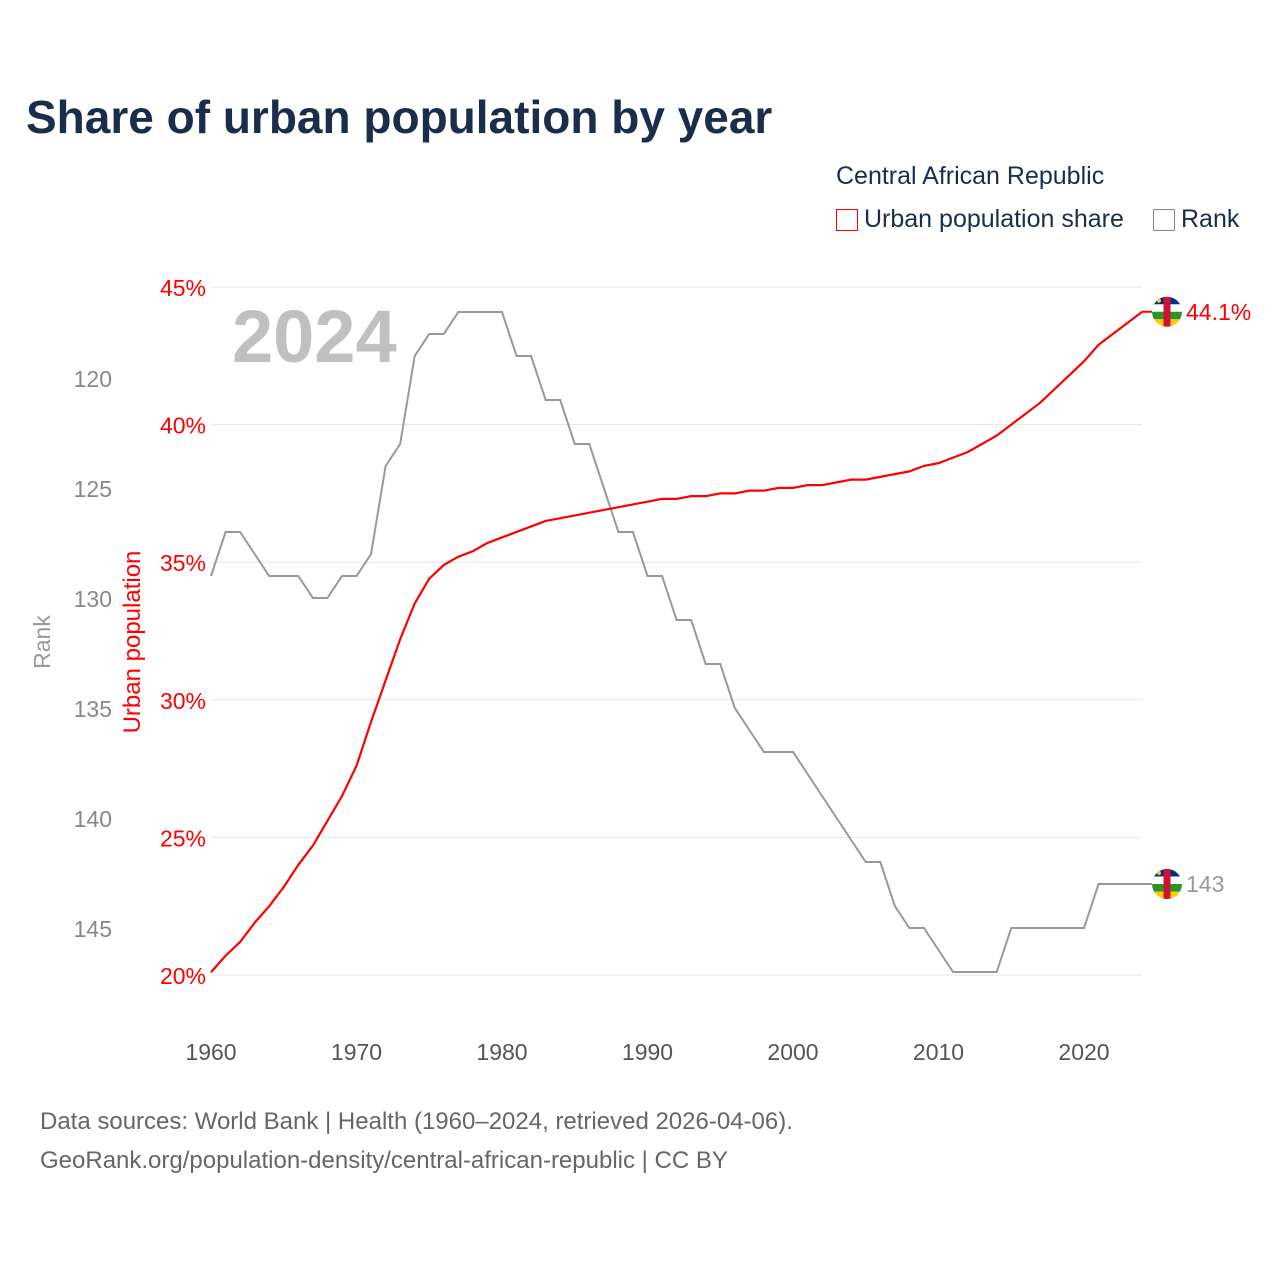 The image size is (1280, 1280). What do you see at coordinates (132, 642) in the screenshot?
I see `y-axis-label: Urban population` at bounding box center [132, 642].